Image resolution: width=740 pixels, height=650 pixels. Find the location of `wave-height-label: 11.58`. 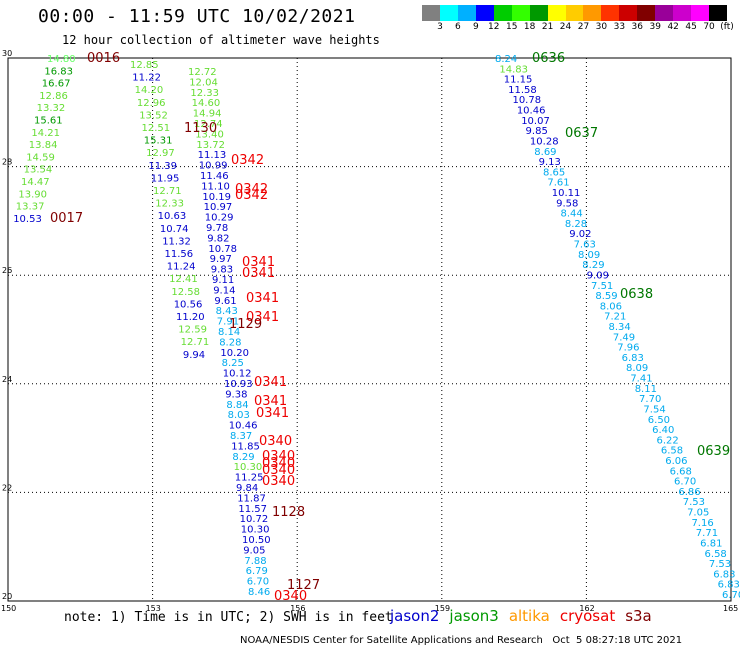

wave-height-label: 11.58 is located at coordinates (522, 90).